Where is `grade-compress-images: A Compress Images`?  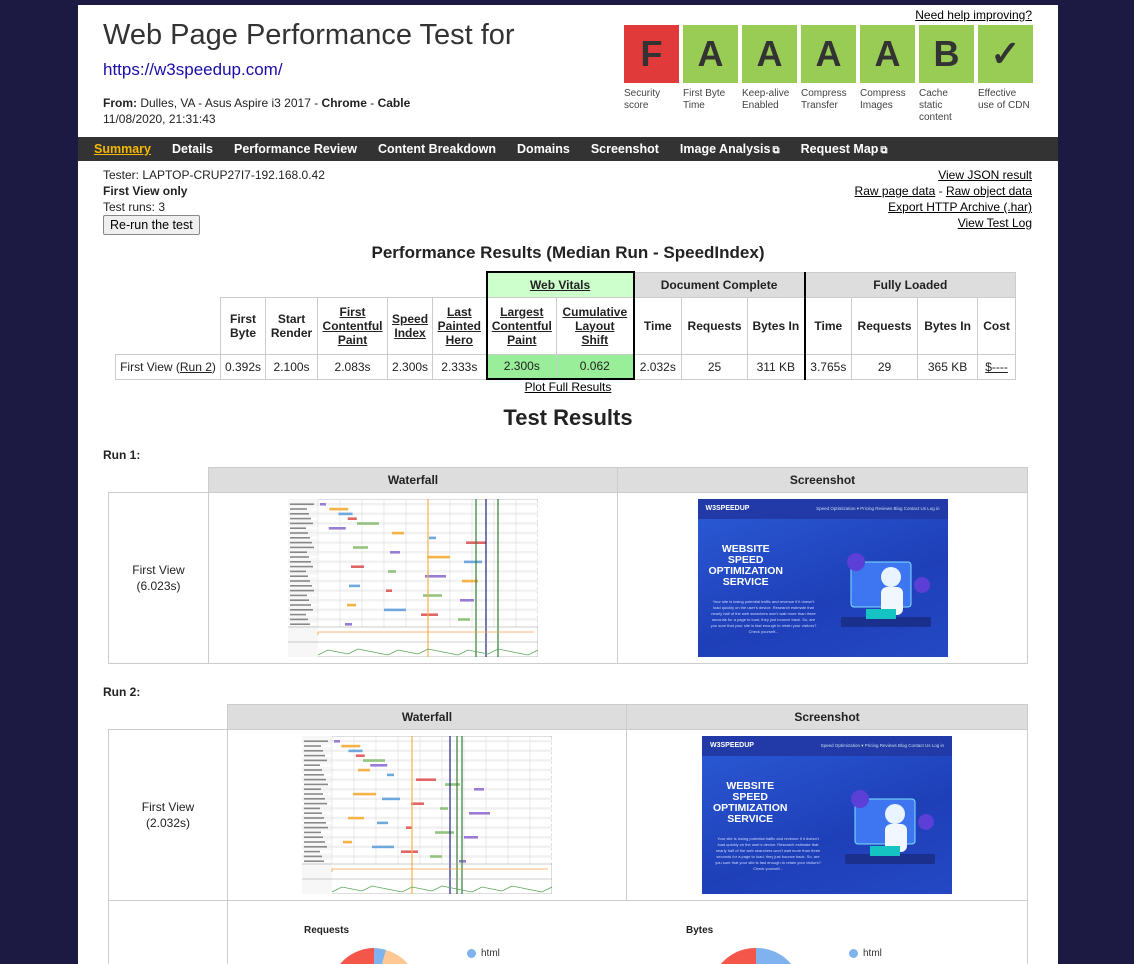
grade-compress-images: A Compress Images is located at coordinates (887, 68).